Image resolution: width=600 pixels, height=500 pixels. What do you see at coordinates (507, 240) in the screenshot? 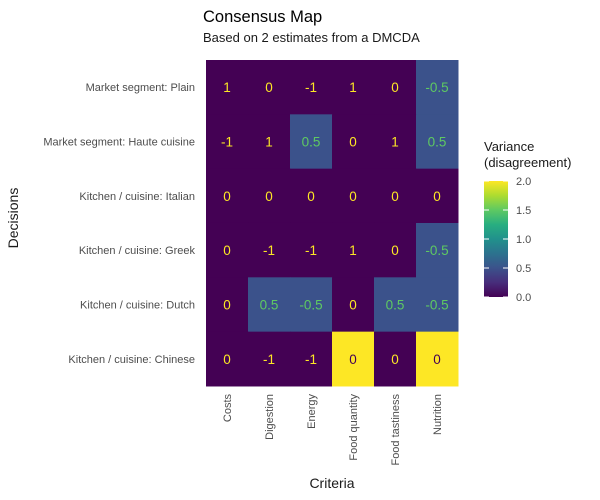
I see `legend-ticks: 0.0 0.5 1.0 1.5 2.0` at bounding box center [507, 240].